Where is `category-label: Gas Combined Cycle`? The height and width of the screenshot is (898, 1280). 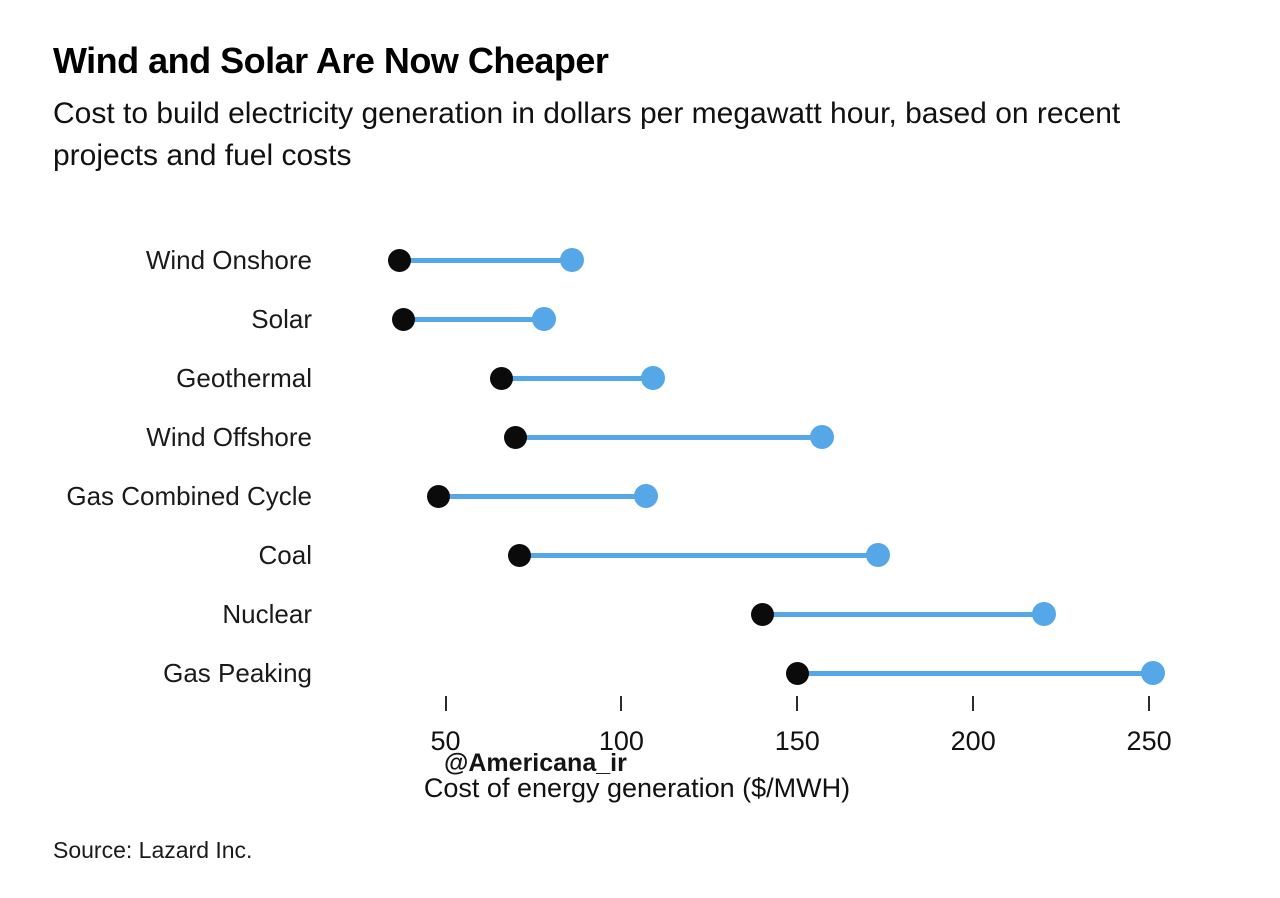
category-label: Gas Combined Cycle is located at coordinates (189, 495).